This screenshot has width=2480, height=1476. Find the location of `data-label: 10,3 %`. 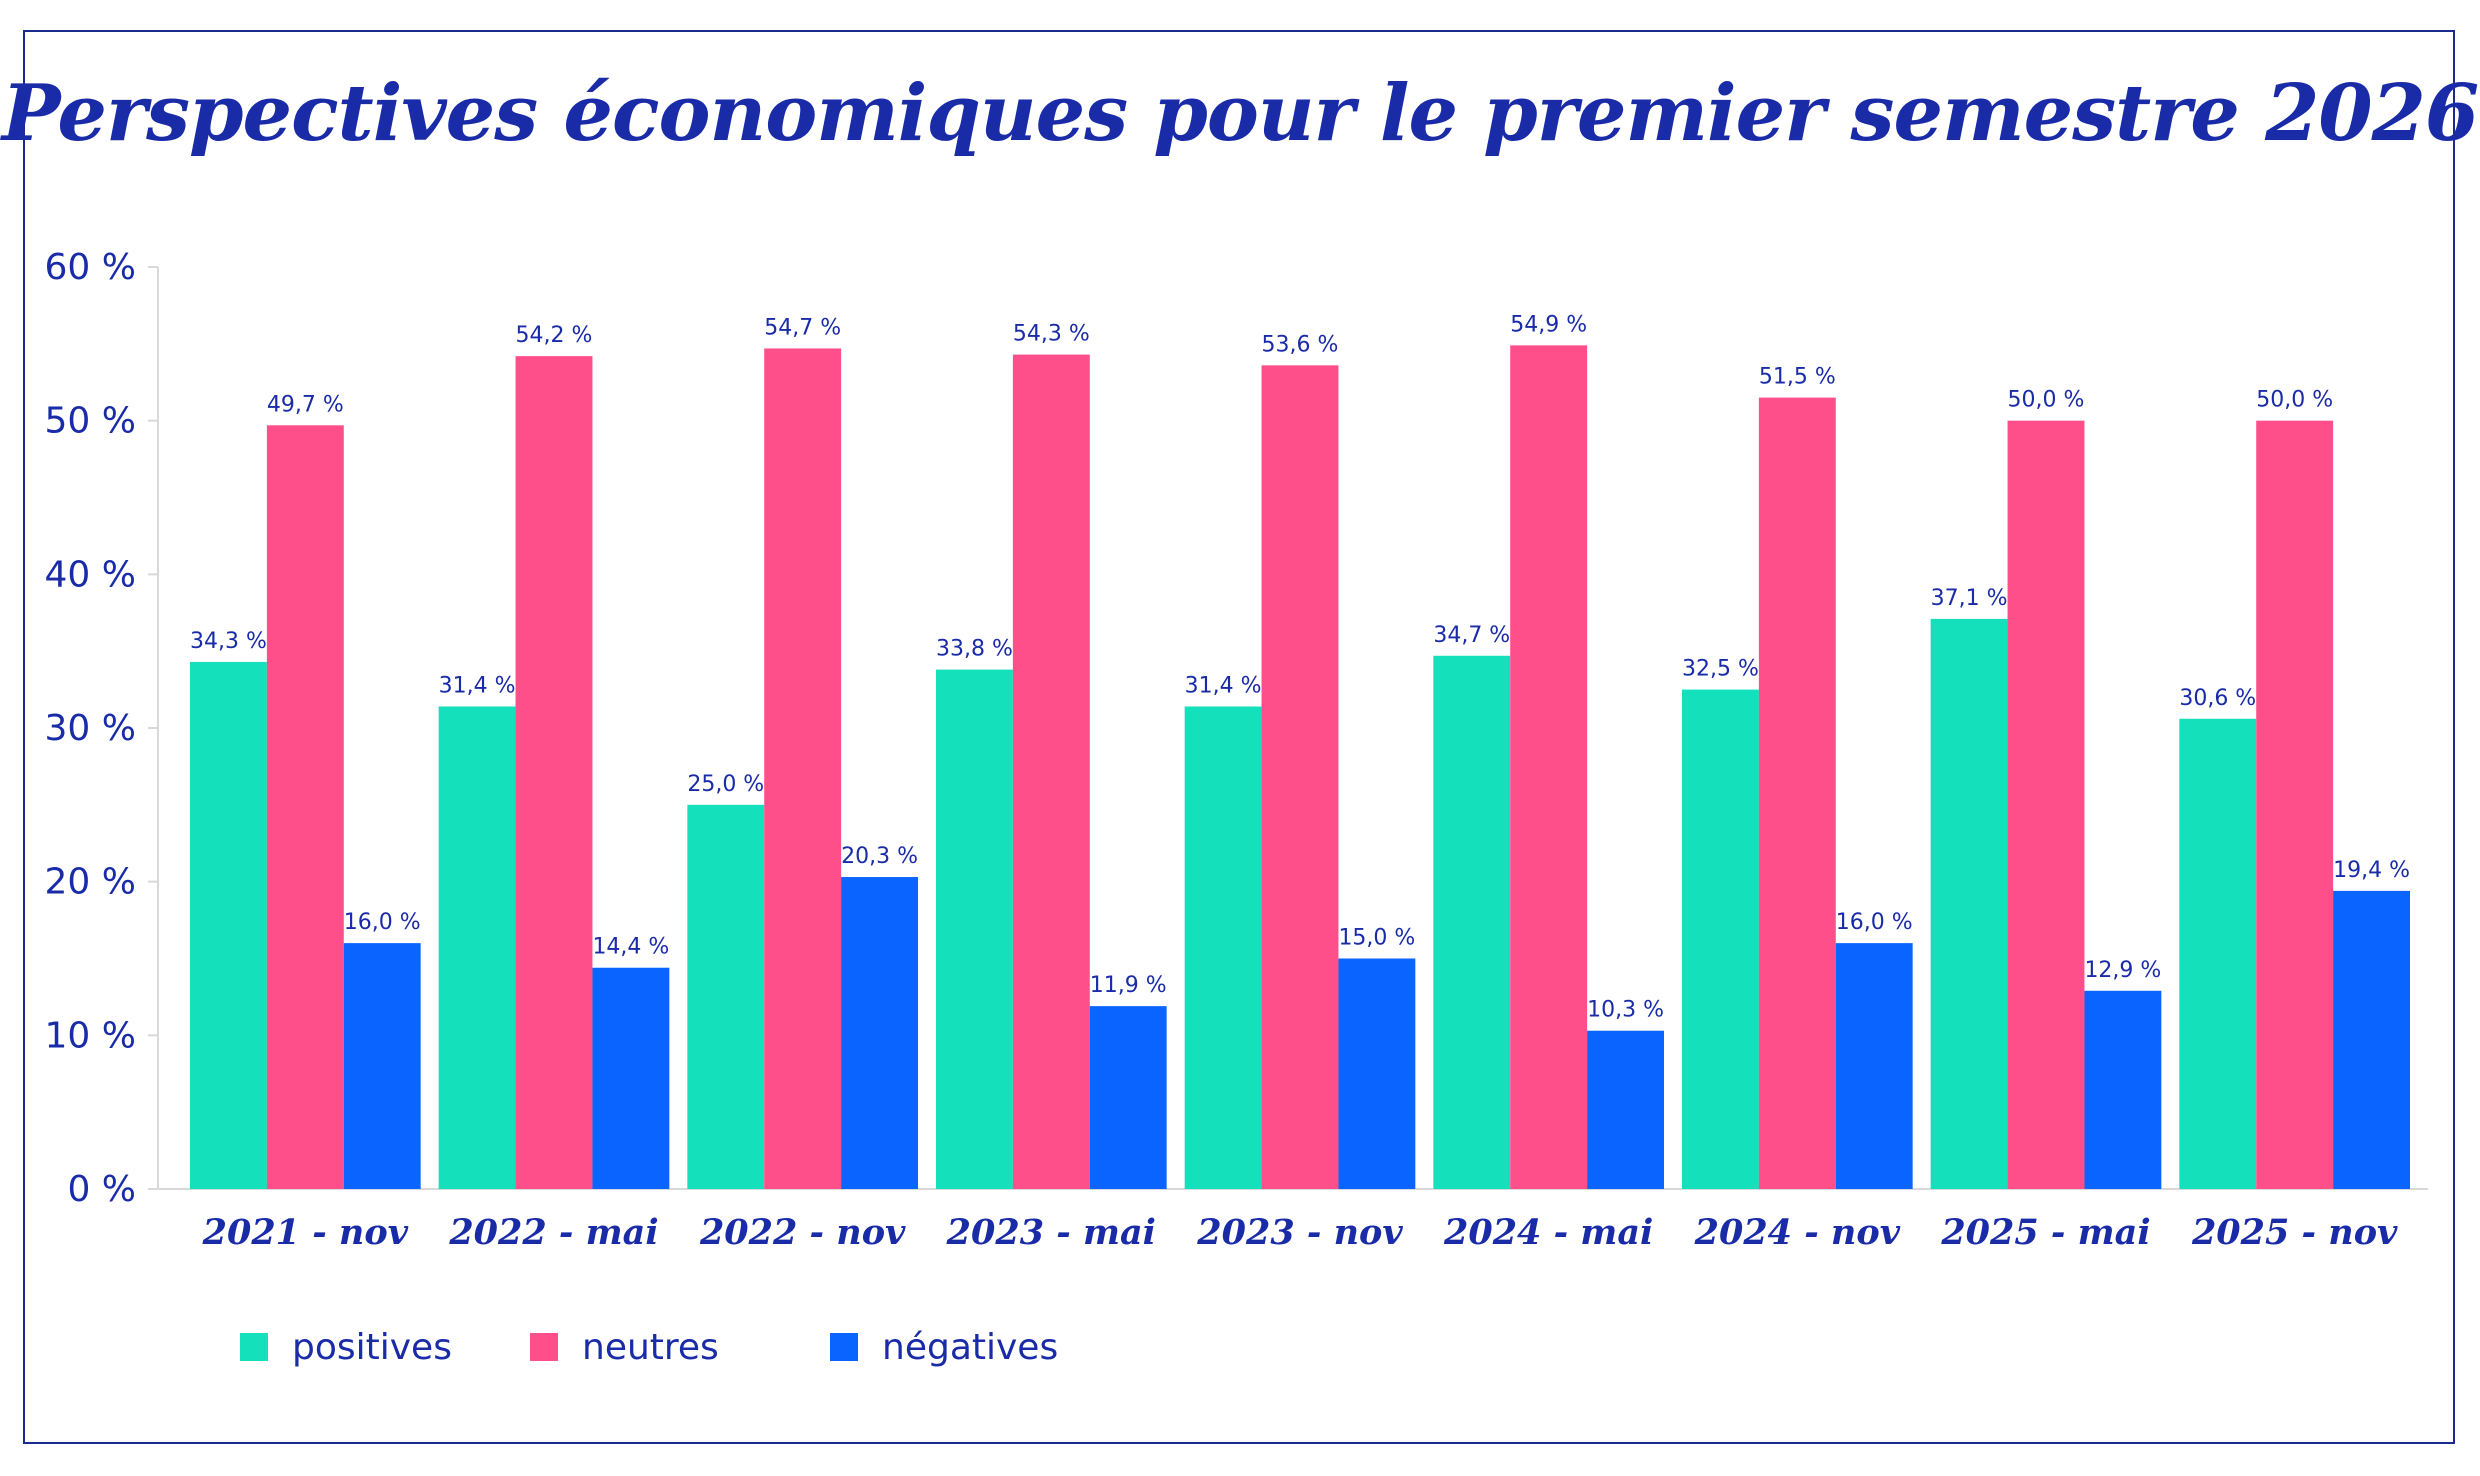

data-label: 10,3 % is located at coordinates (1625, 1010).